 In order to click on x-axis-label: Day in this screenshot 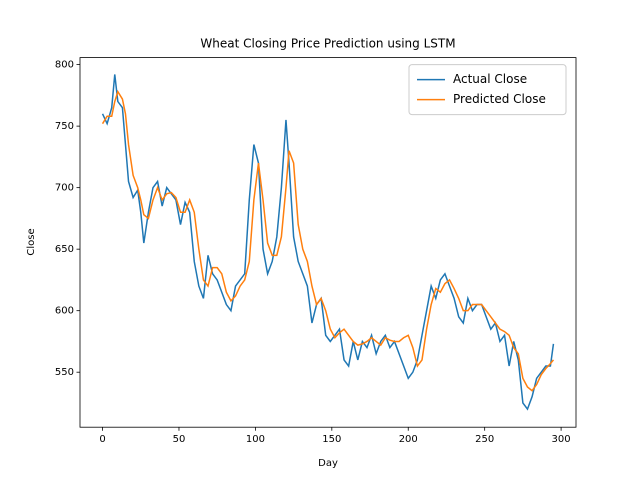, I will do `click(328, 463)`.